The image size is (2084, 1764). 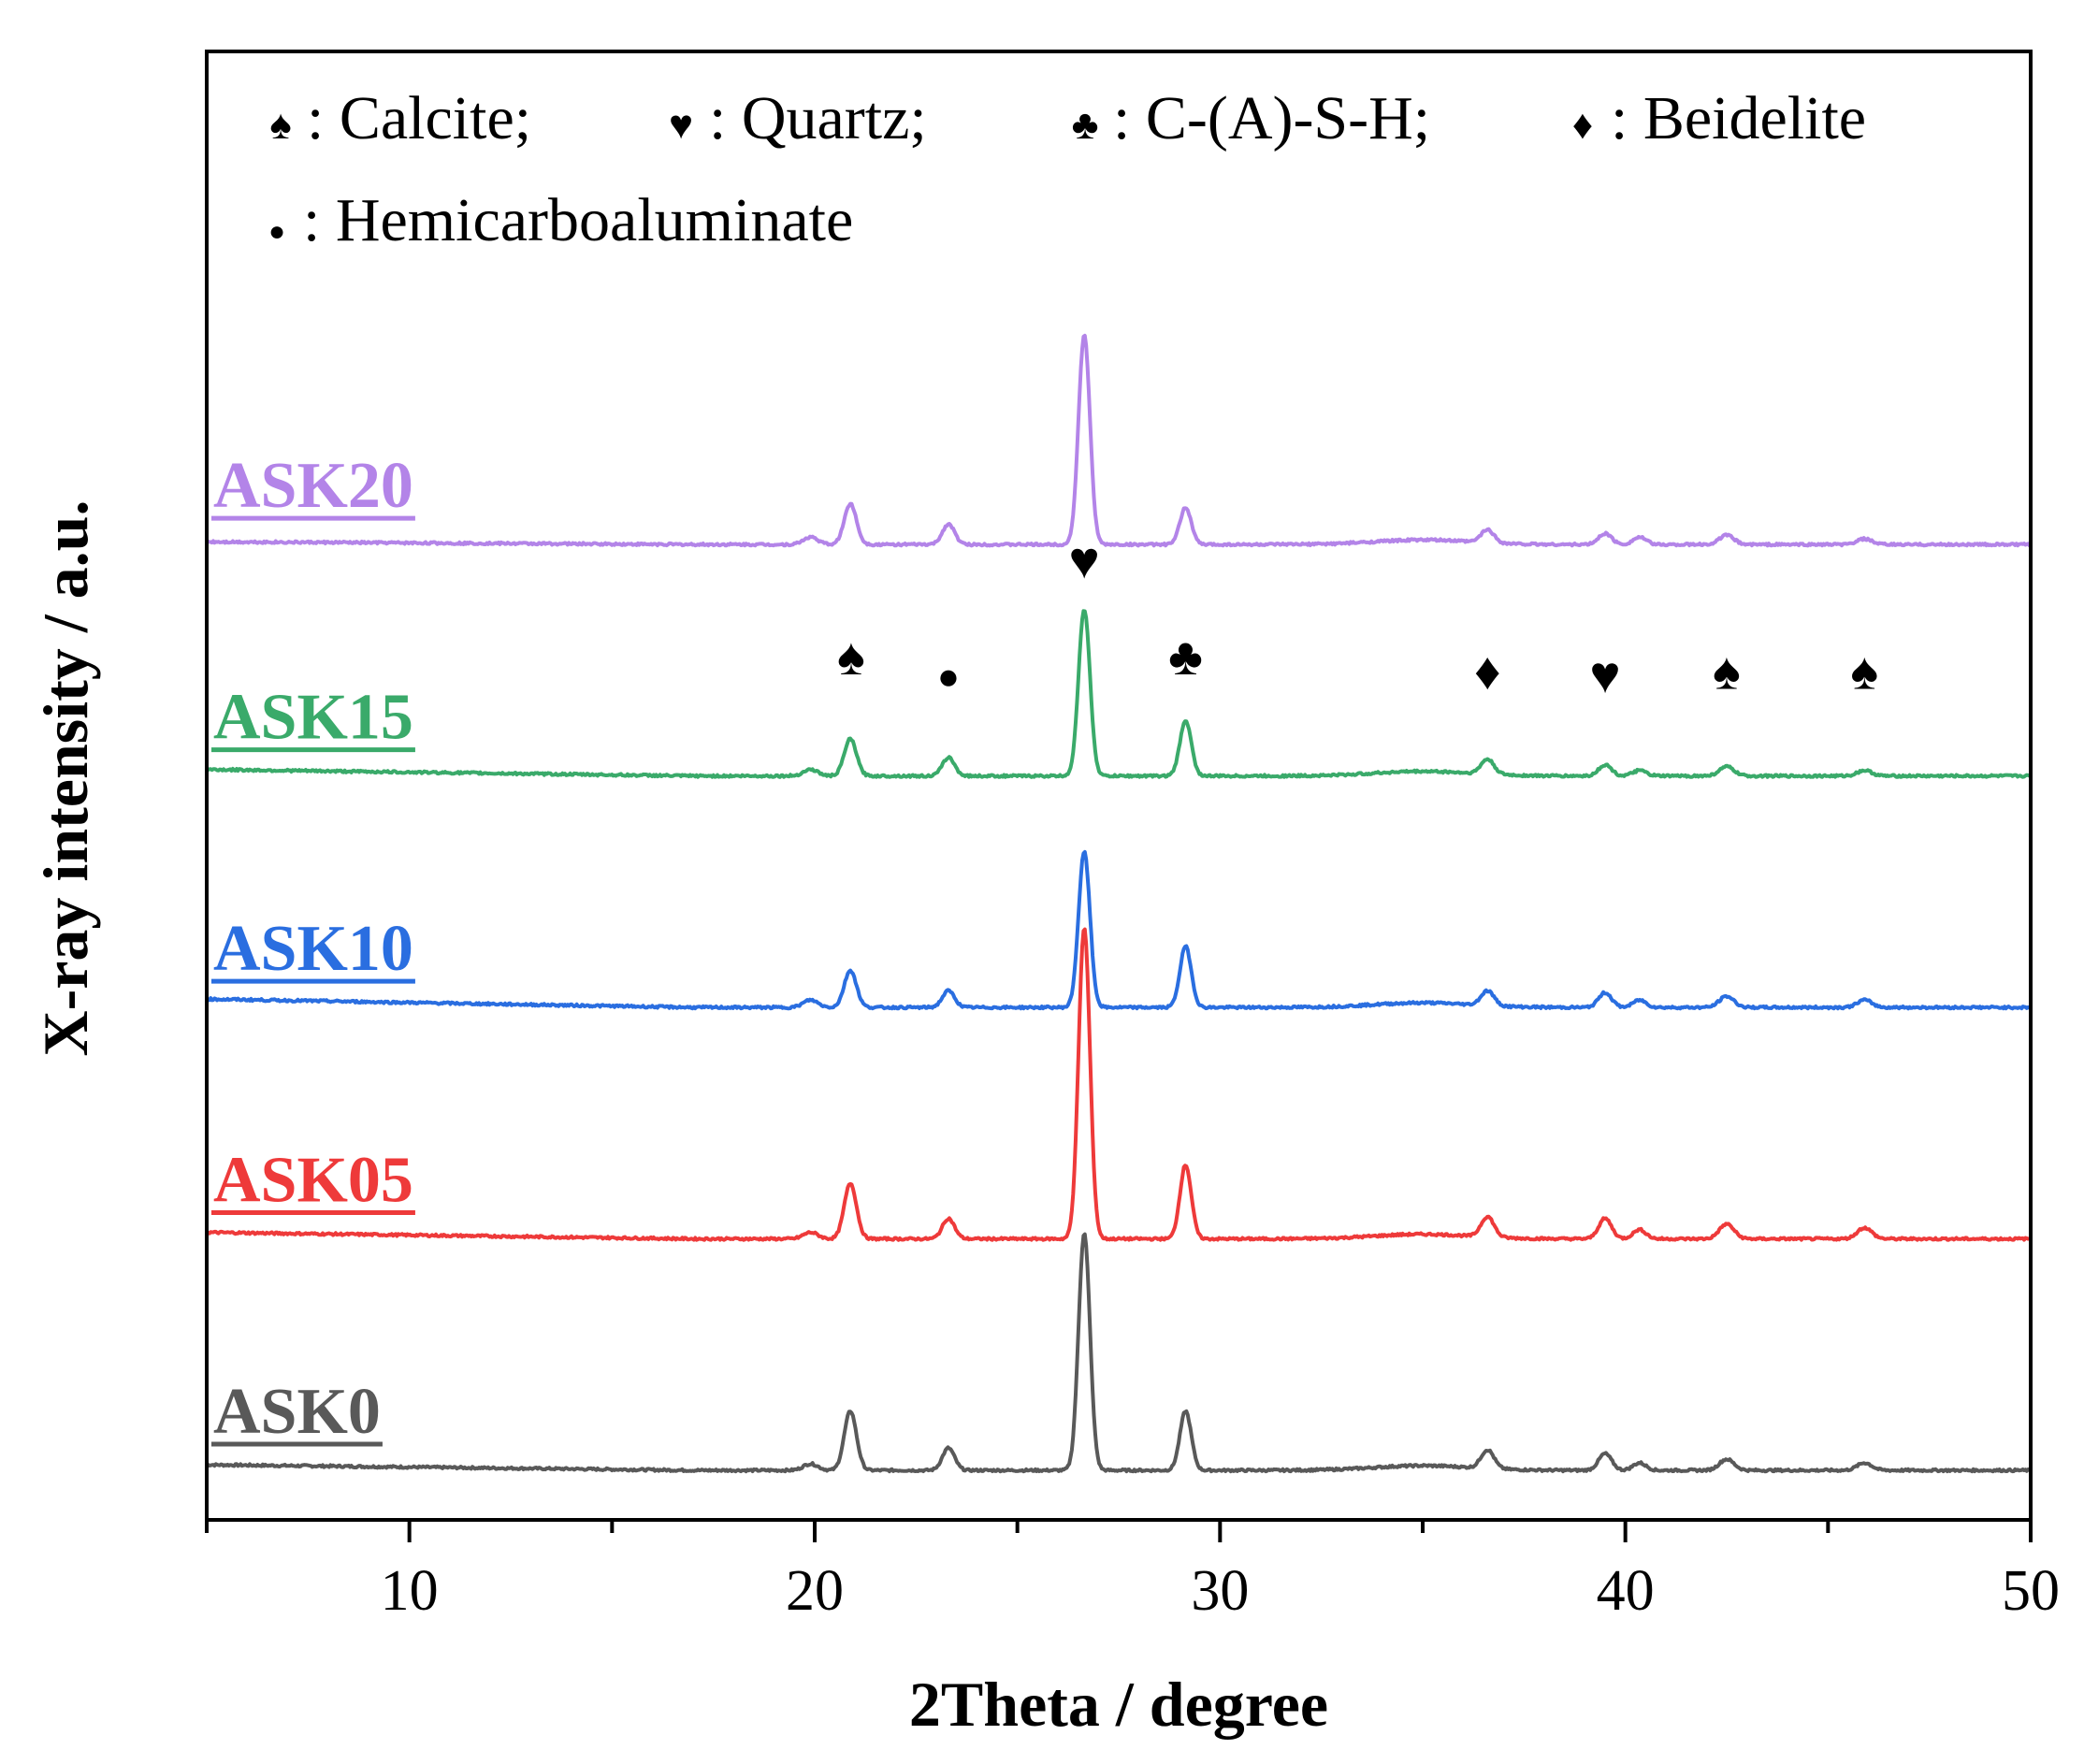 What do you see at coordinates (818, 118) in the screenshot?
I see `legend-entry-text: : Quartz;` at bounding box center [818, 118].